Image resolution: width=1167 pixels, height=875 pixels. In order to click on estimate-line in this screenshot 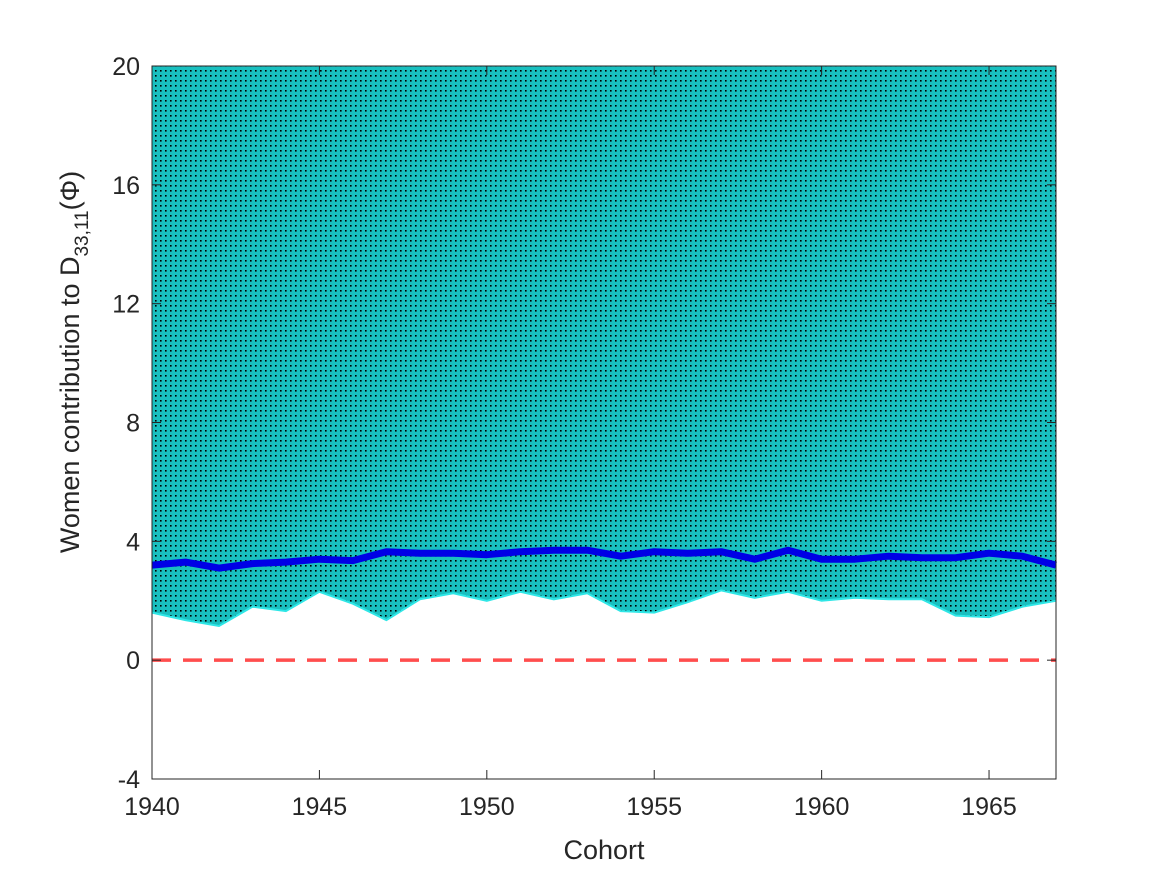, I will do `click(604, 559)`.